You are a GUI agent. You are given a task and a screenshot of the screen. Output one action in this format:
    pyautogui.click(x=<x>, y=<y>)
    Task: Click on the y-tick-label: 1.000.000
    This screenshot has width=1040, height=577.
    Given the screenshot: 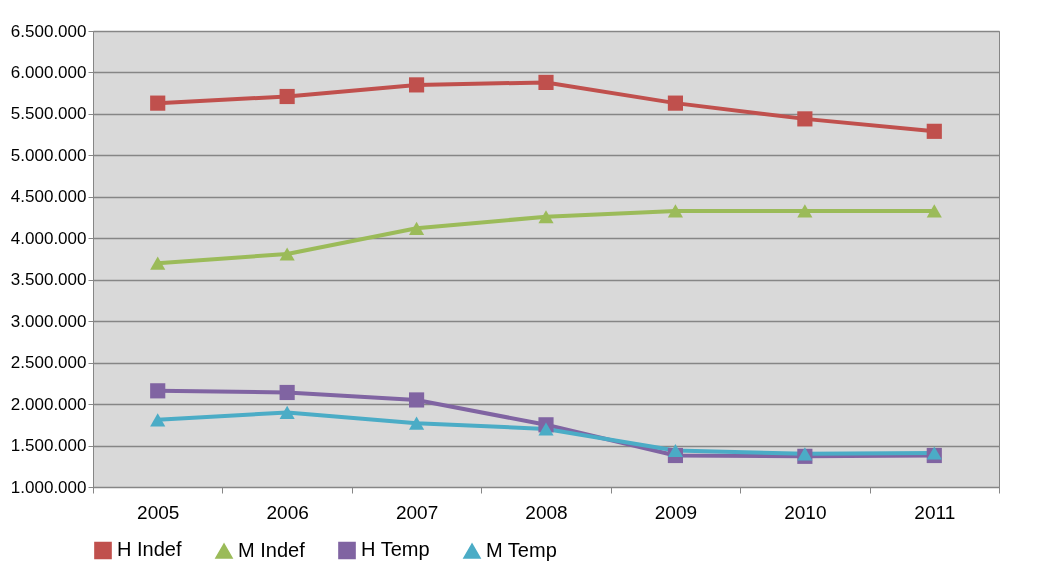 What is the action you would take?
    pyautogui.click(x=48, y=487)
    